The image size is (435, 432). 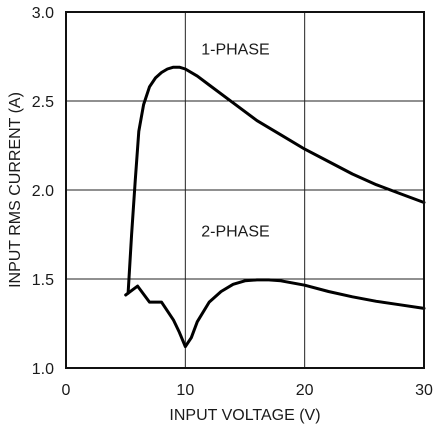 I want to click on x-axis-ticks: 0 10 20 30, so click(x=247, y=390).